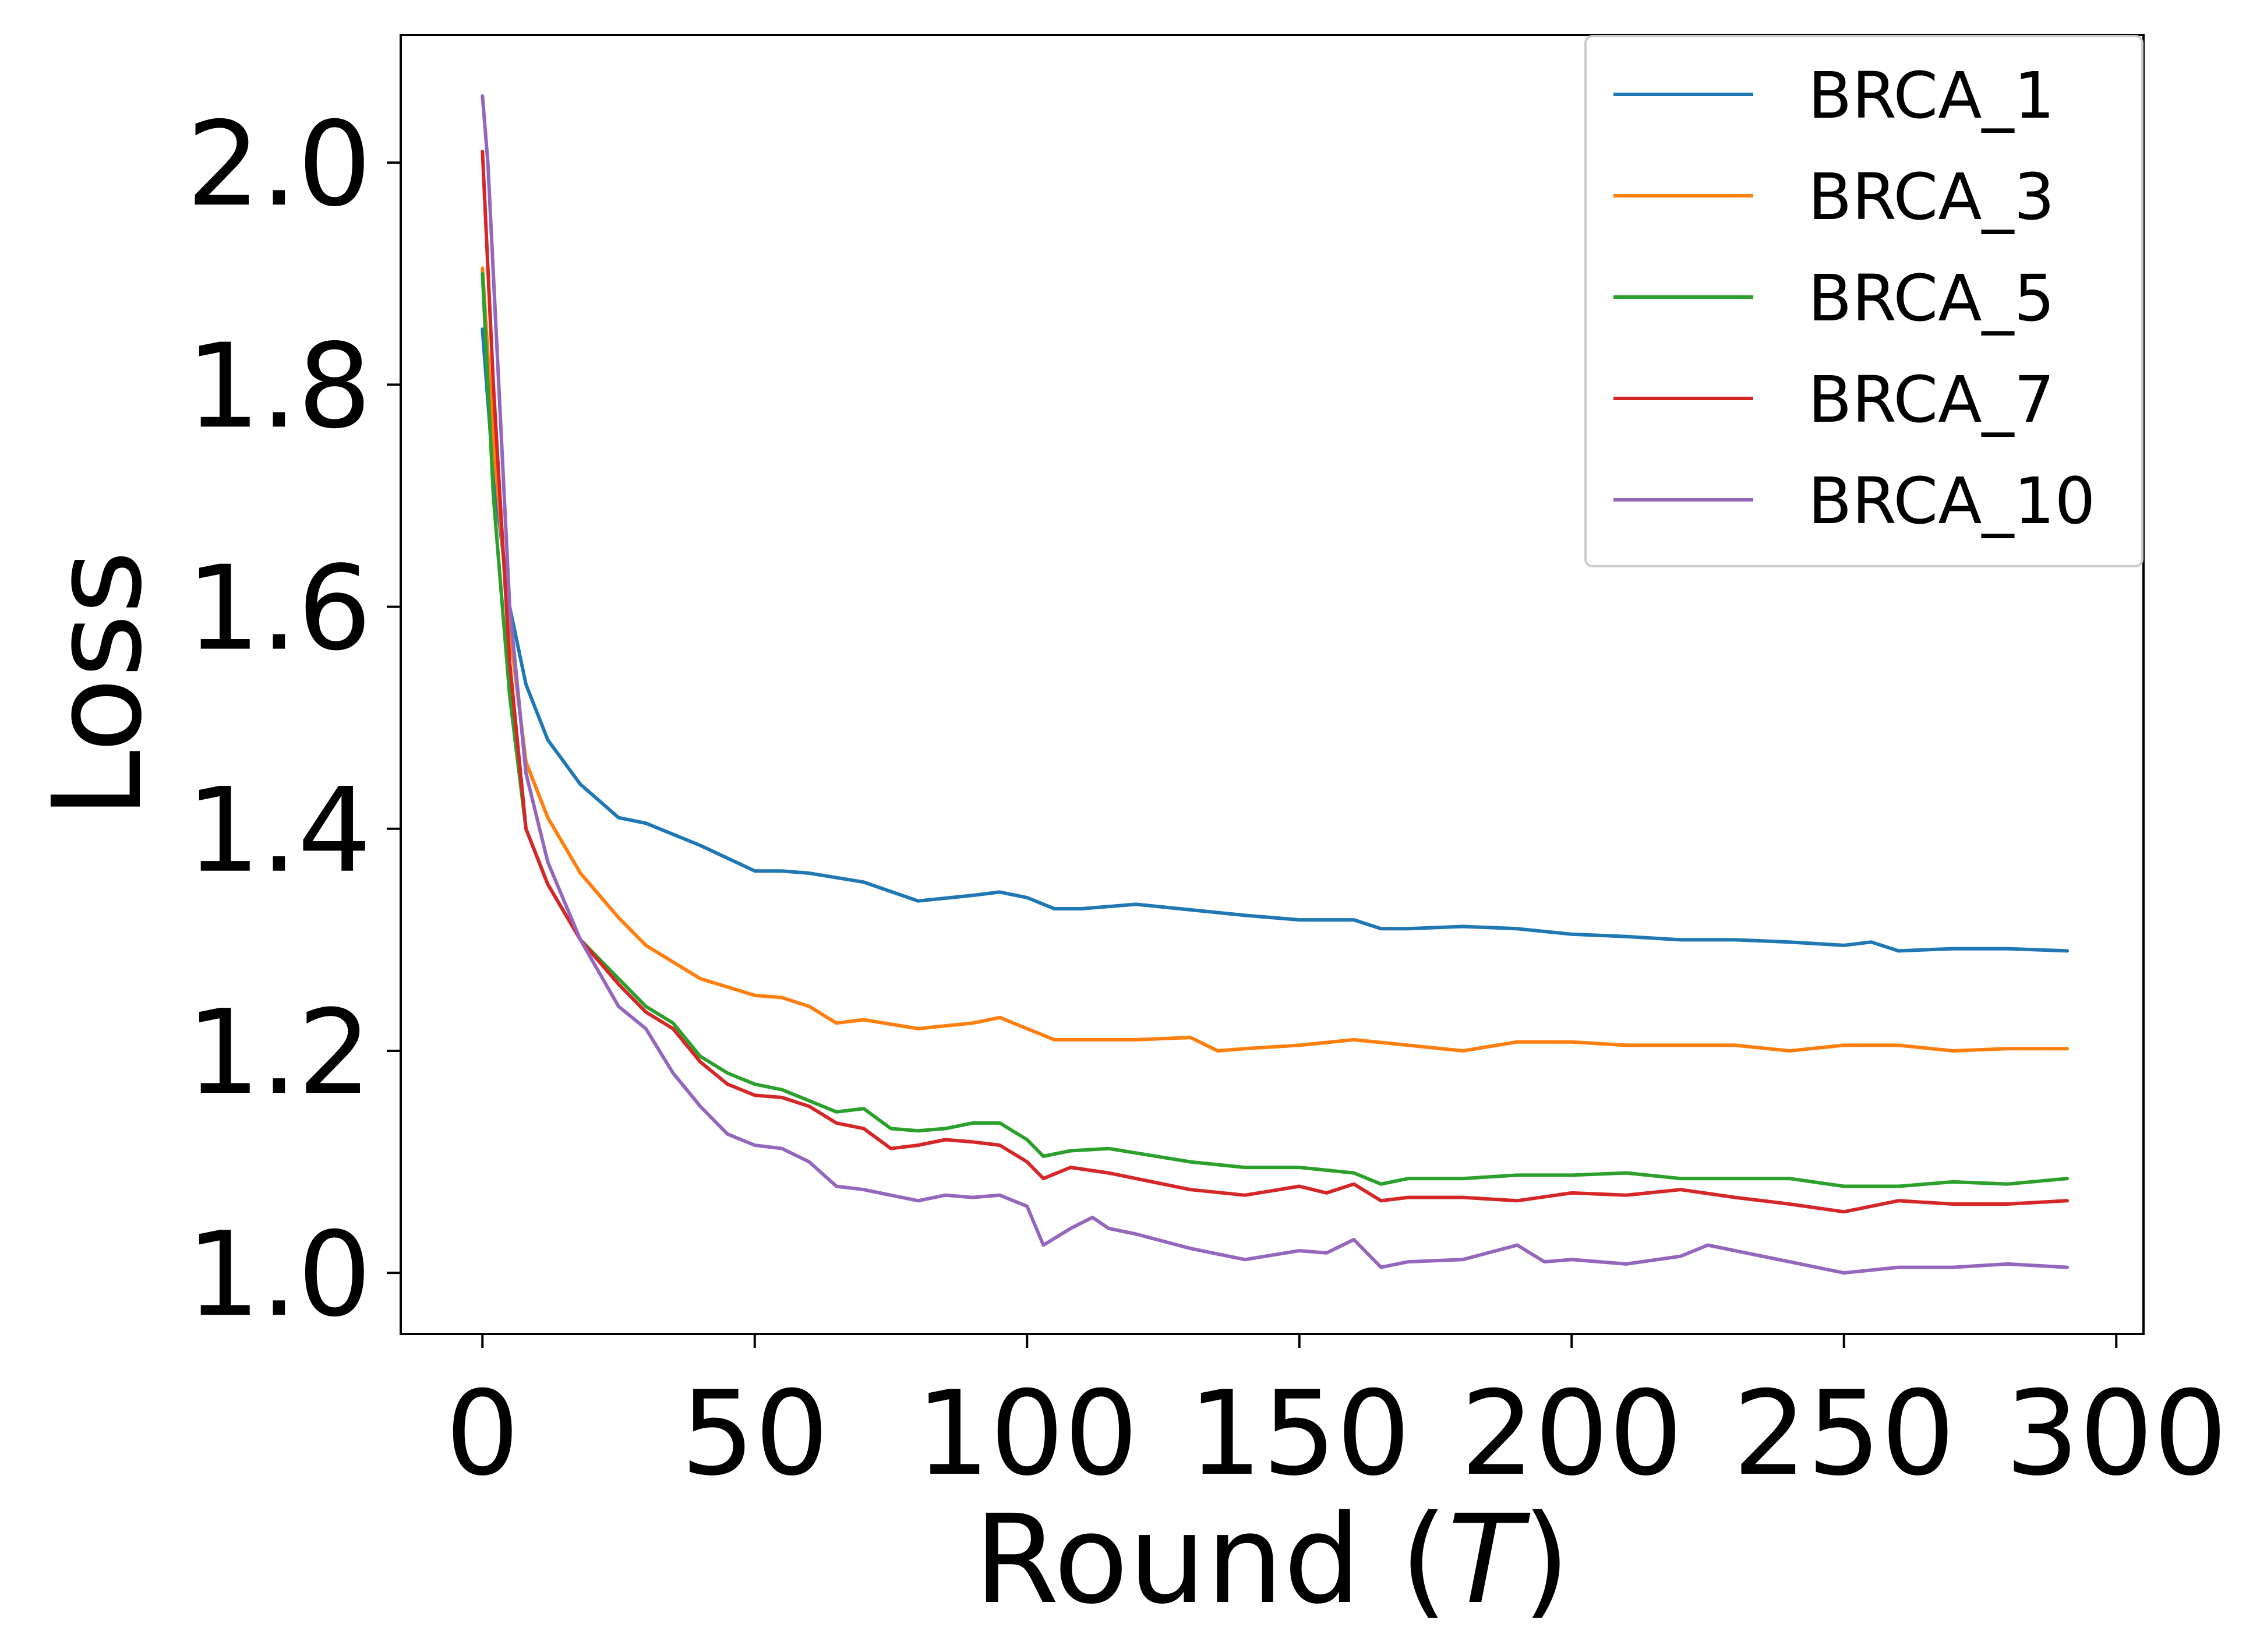 The image size is (2253, 1652). I want to click on x-tick-label: 100, so click(1027, 1434).